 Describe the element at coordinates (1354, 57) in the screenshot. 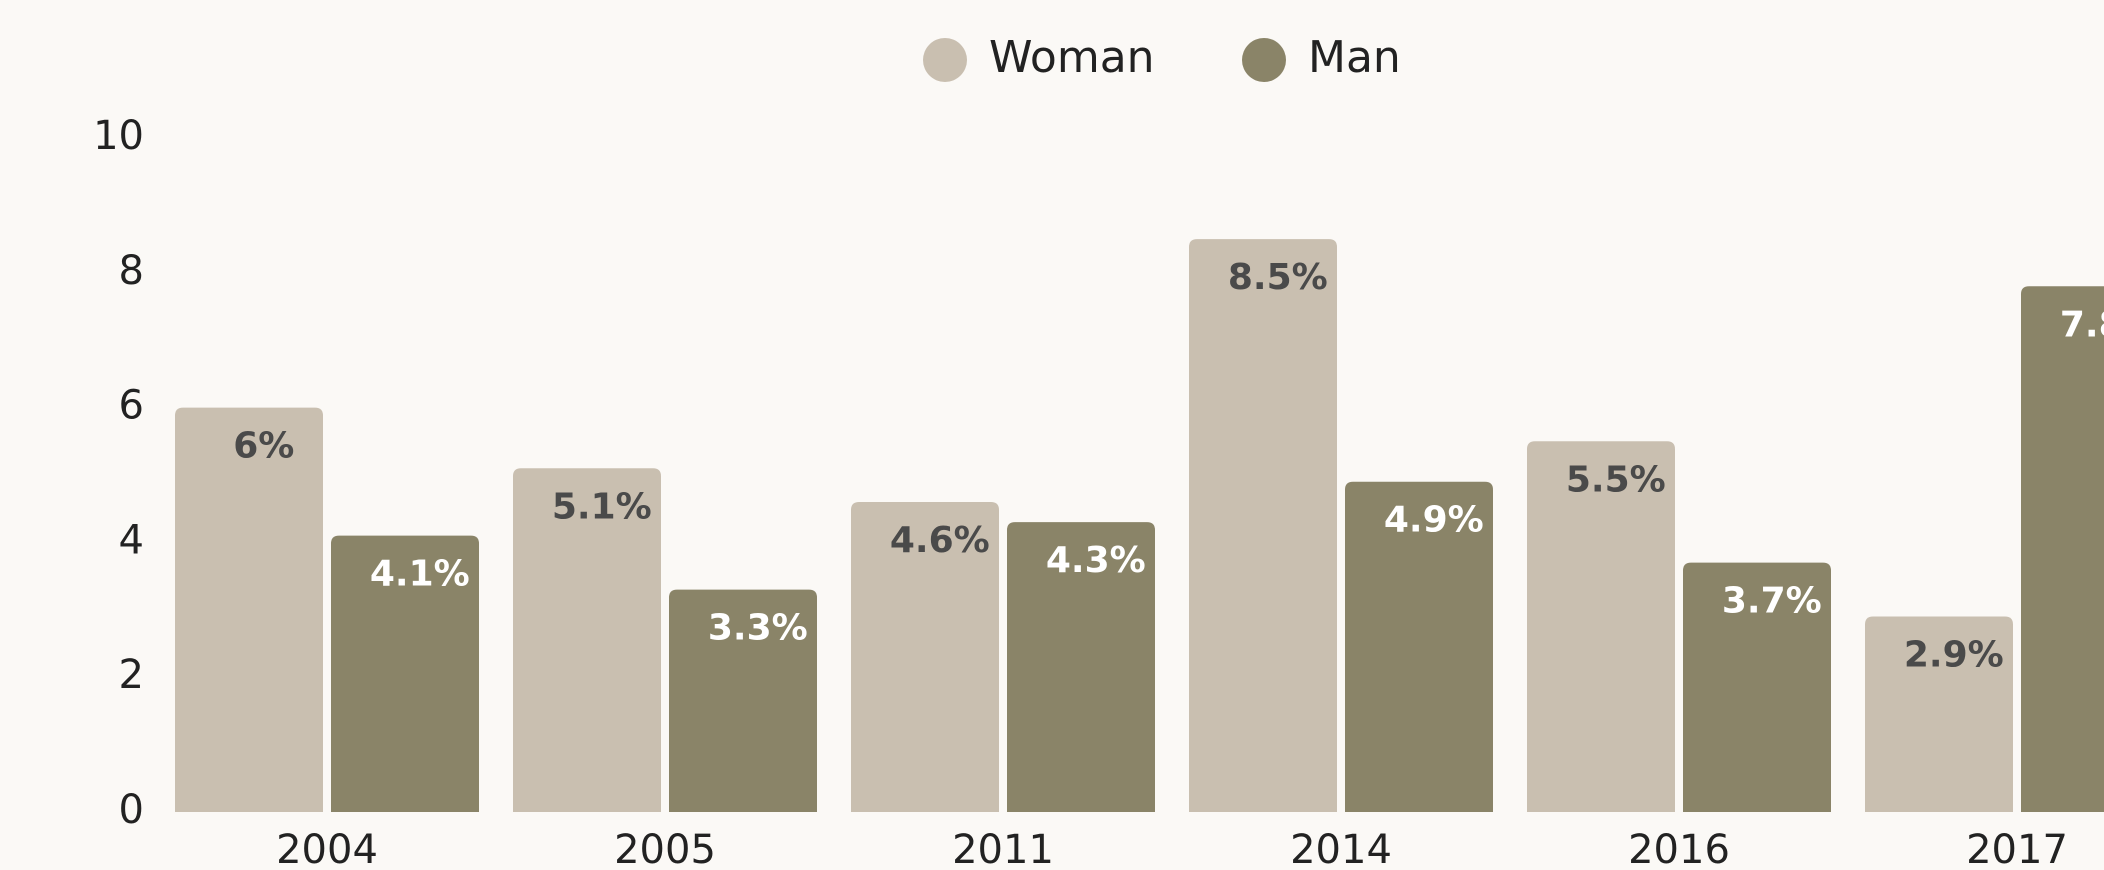

I see `legend-label: Man` at that location.